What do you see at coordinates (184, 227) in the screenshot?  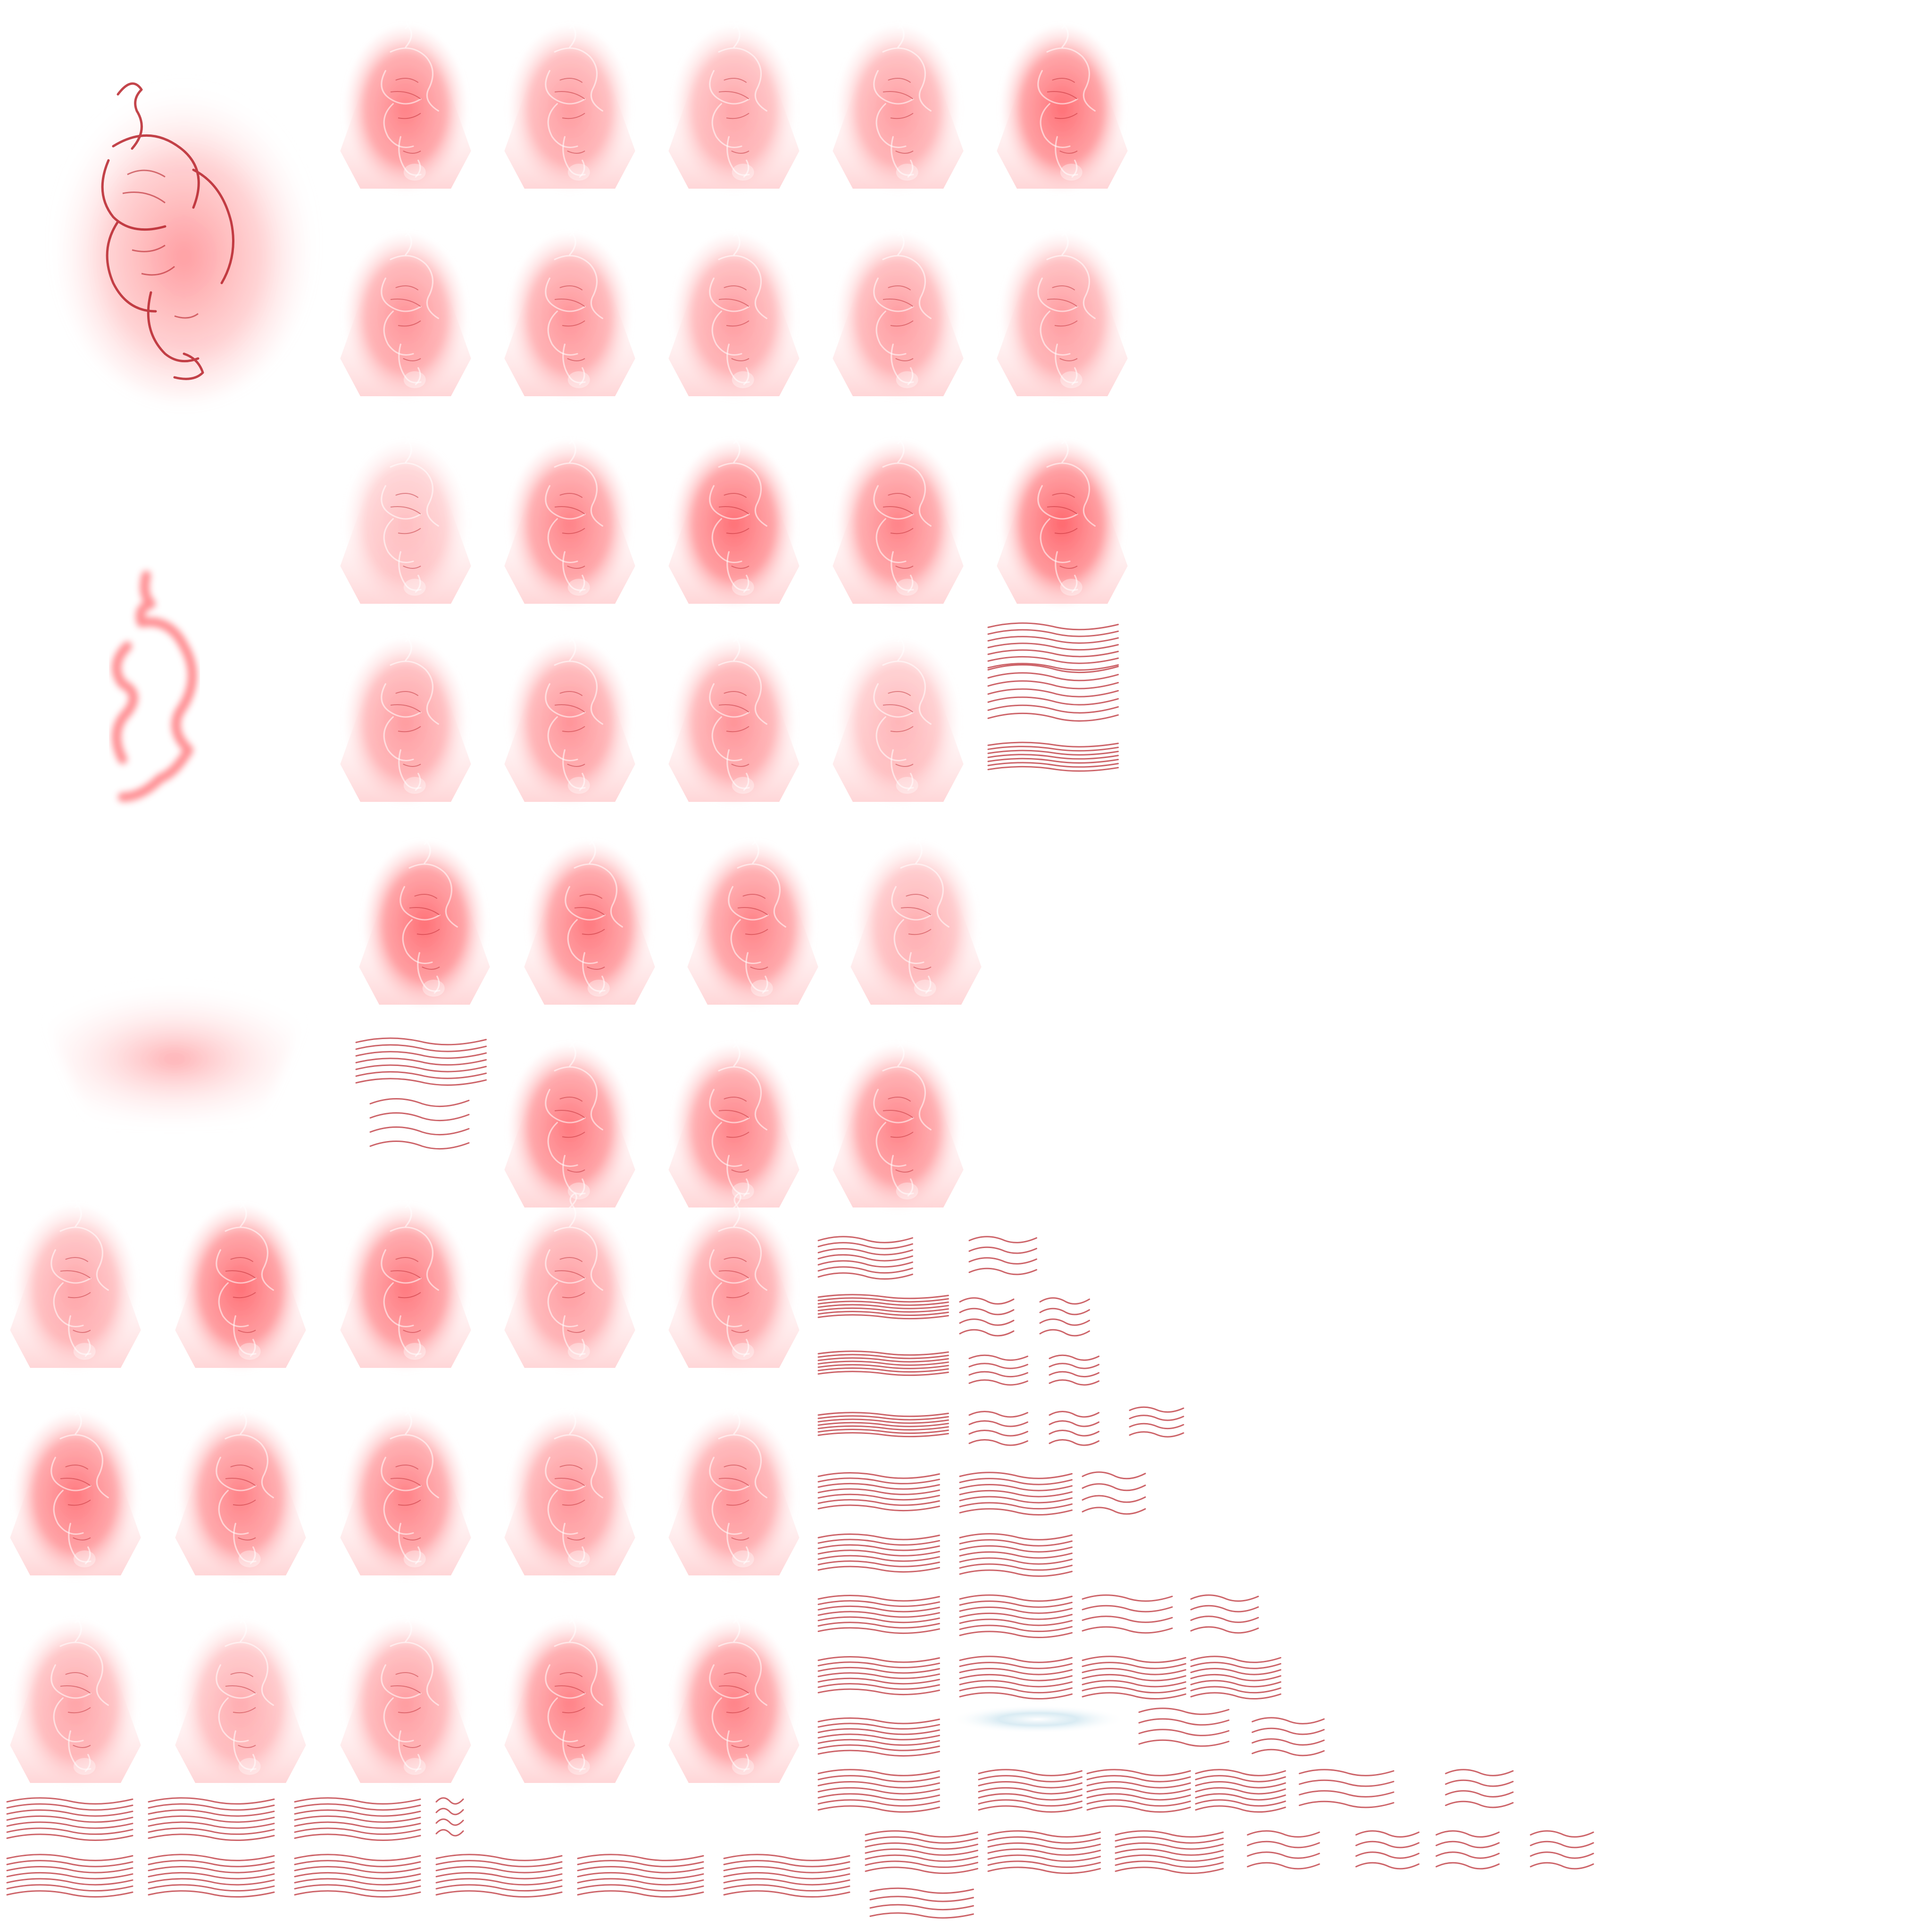 I see `tiger-hero-sprite` at bounding box center [184, 227].